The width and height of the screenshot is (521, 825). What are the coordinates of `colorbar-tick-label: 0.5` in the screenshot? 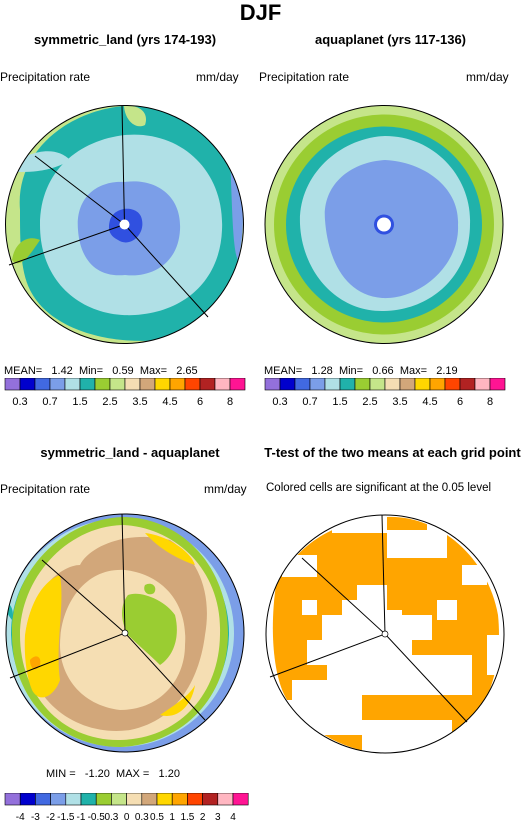 It's located at (157, 817).